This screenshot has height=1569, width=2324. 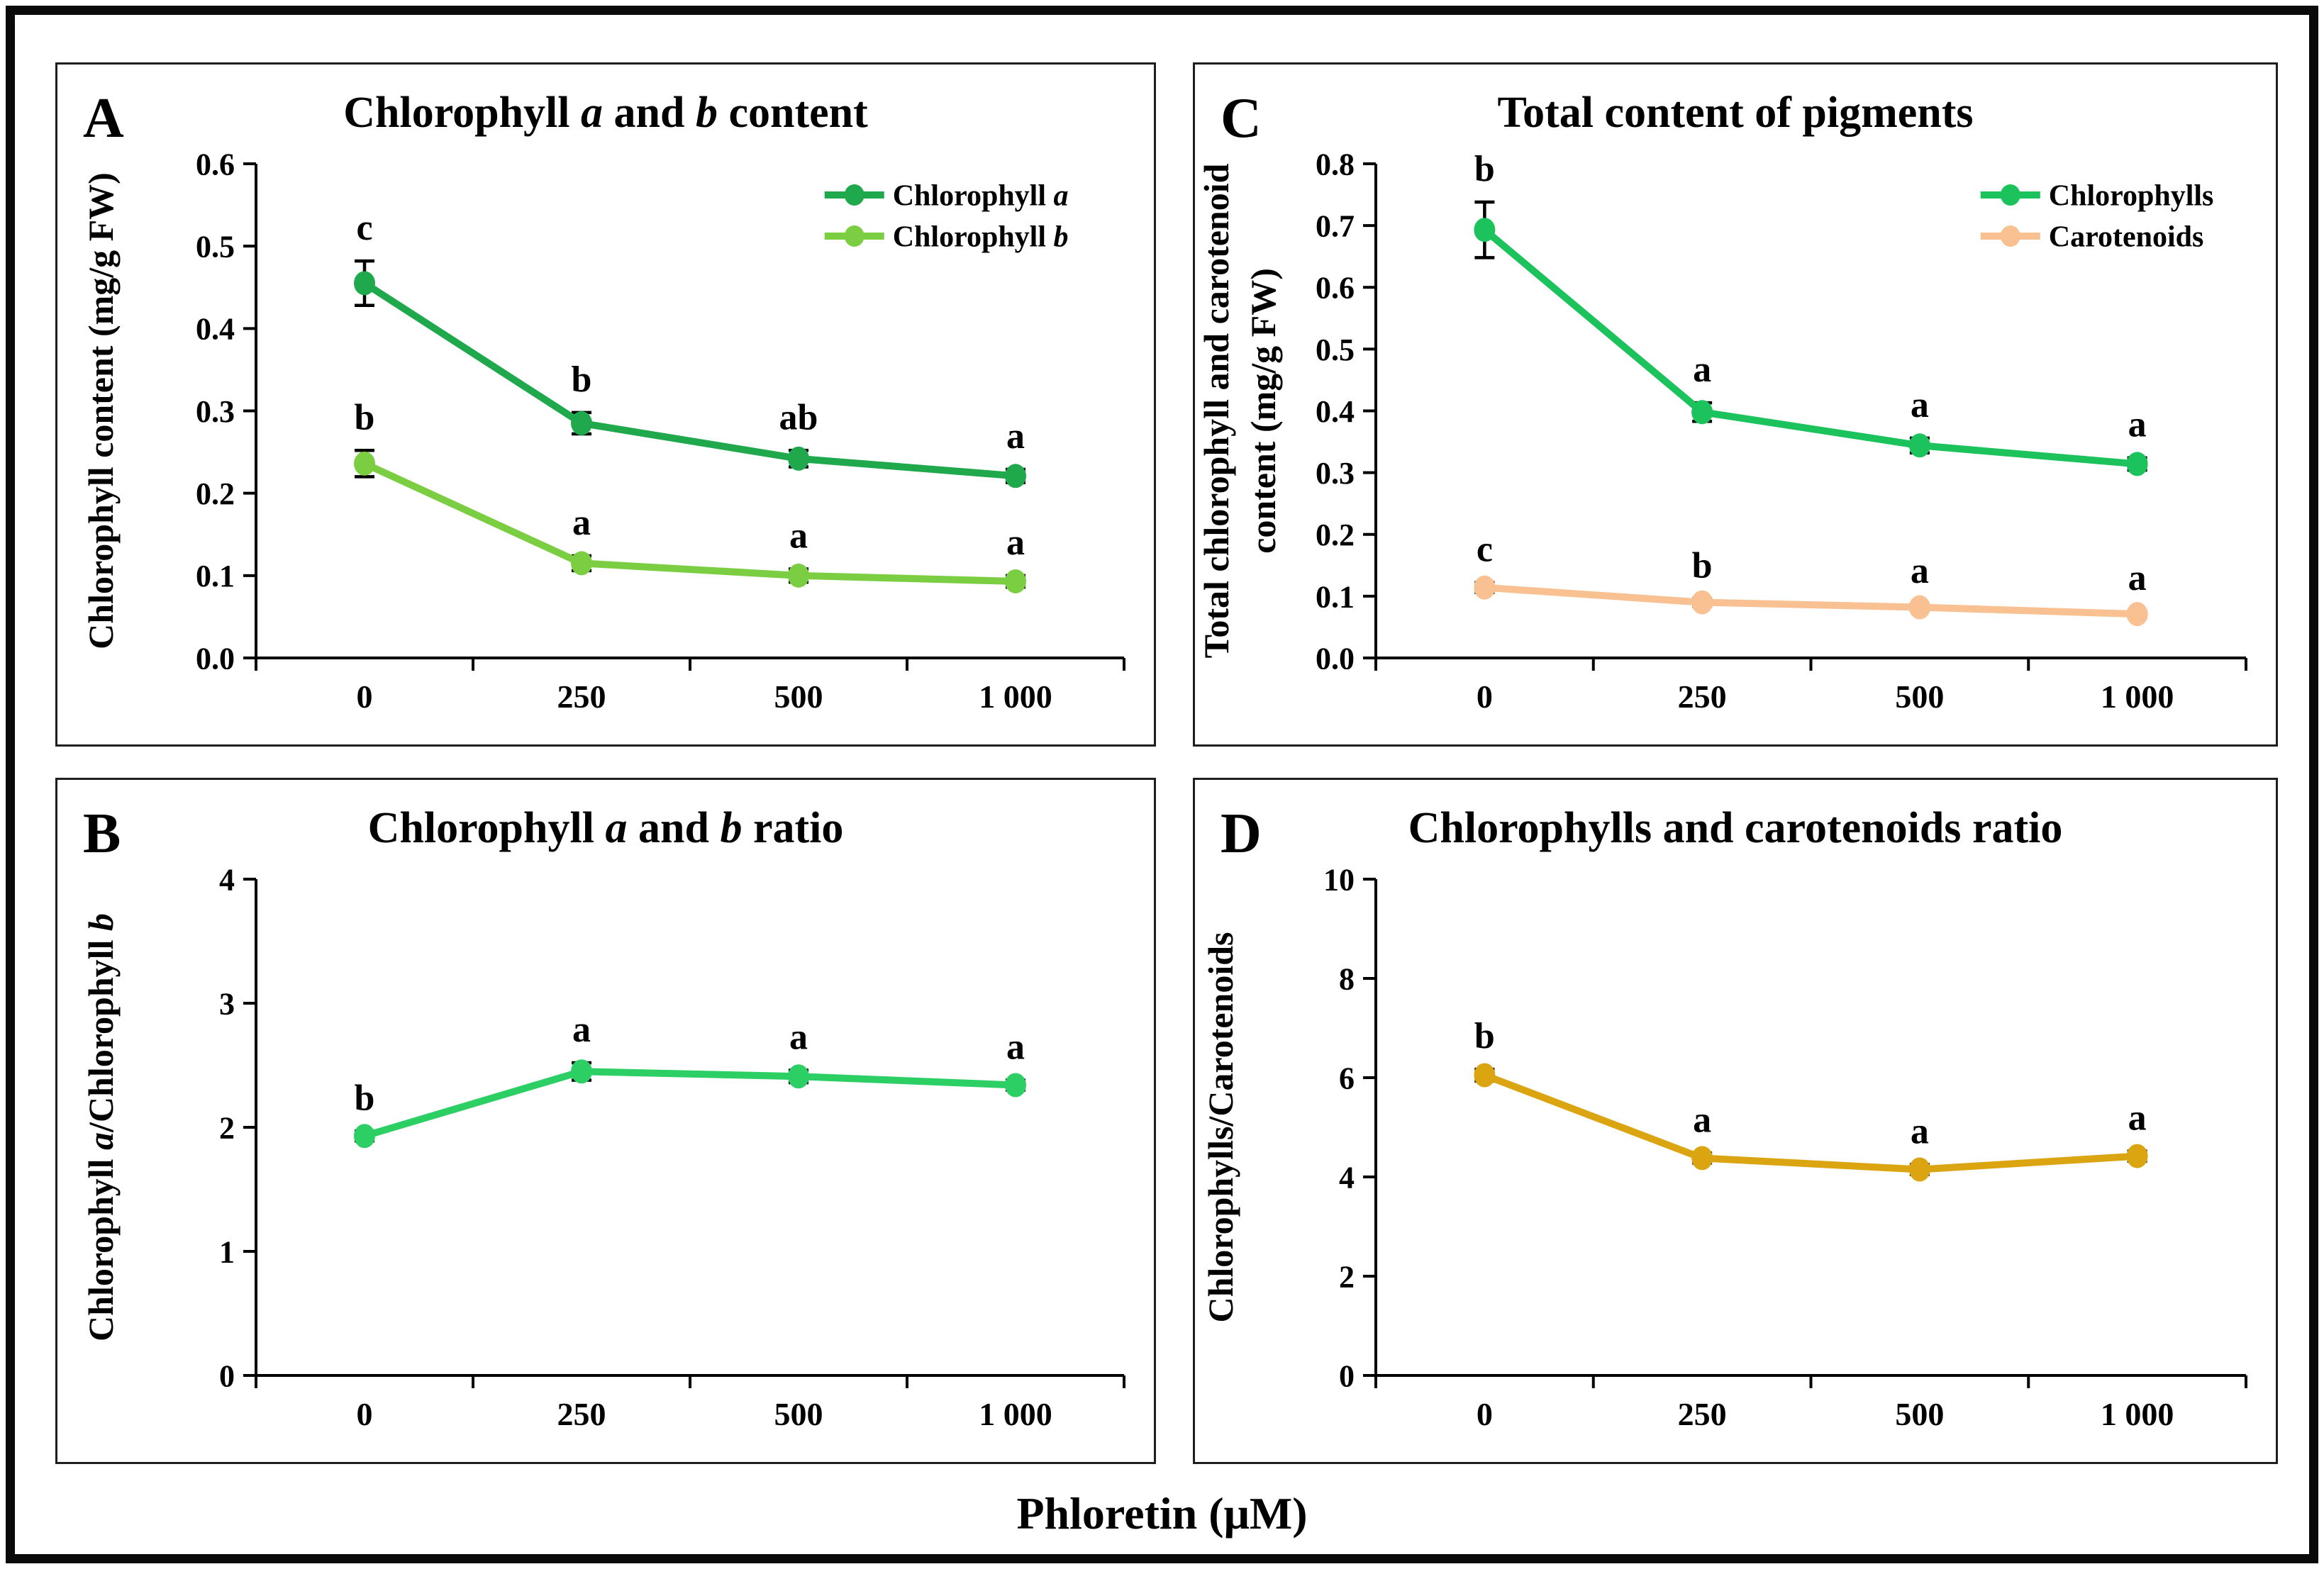 I want to click on x-axis-title: Phloretin (μM), so click(x=1162, y=1513).